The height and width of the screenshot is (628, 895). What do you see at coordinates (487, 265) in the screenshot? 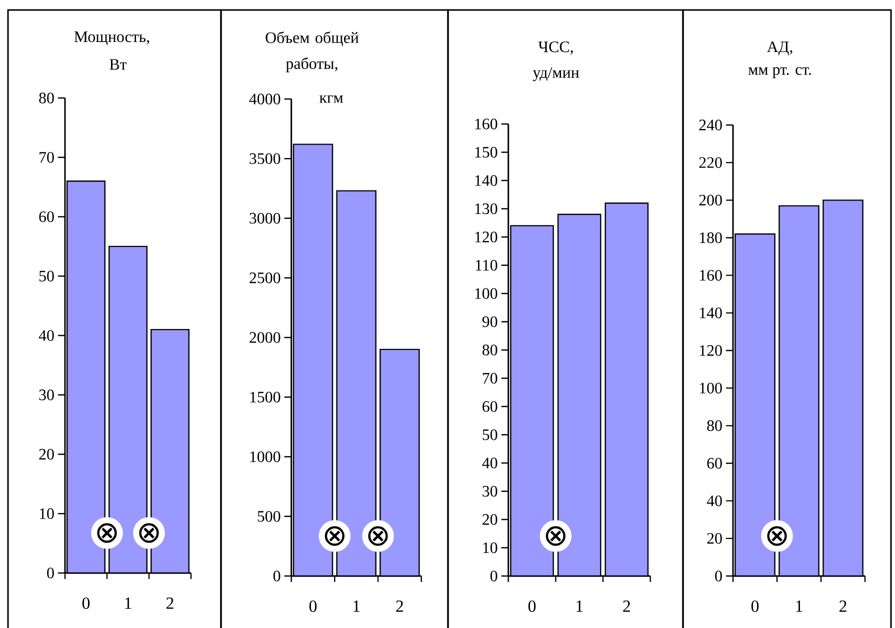
I see `y-tick-label: 110` at bounding box center [487, 265].